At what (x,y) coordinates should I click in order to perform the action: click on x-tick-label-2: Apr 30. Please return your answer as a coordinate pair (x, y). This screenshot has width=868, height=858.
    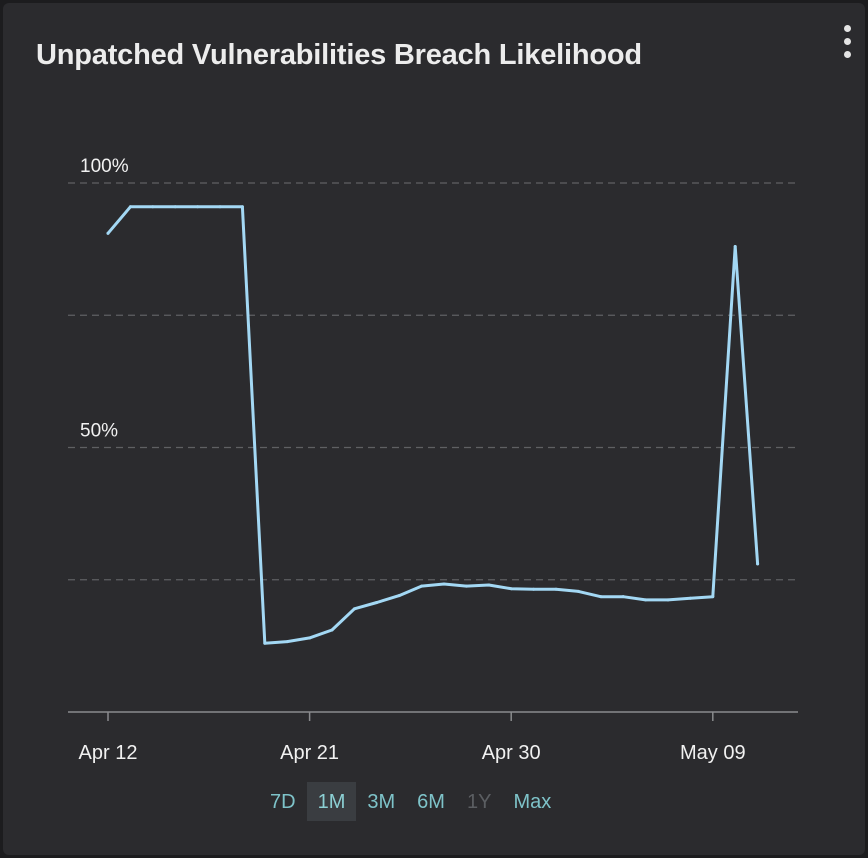
    Looking at the image, I should click on (511, 753).